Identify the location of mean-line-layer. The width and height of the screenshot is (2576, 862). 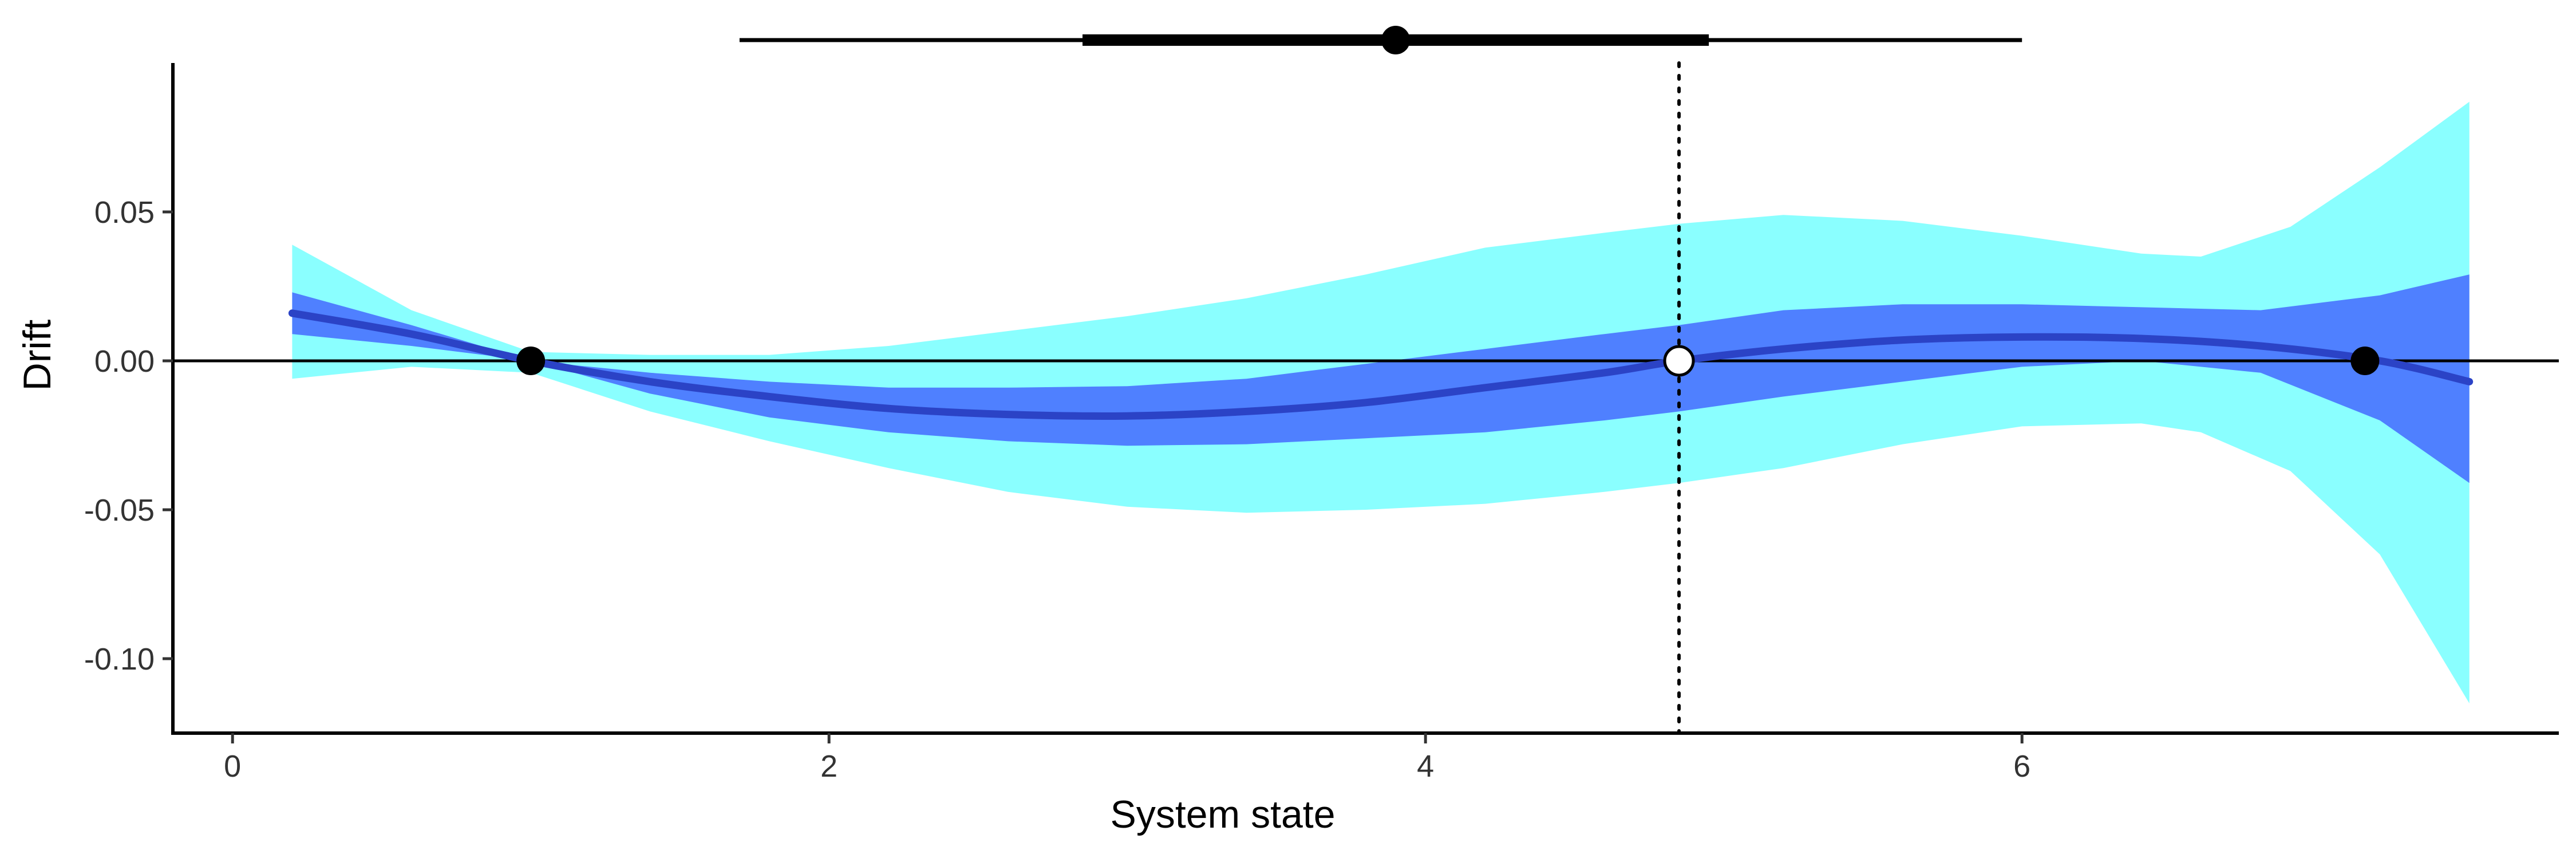
(1381, 365).